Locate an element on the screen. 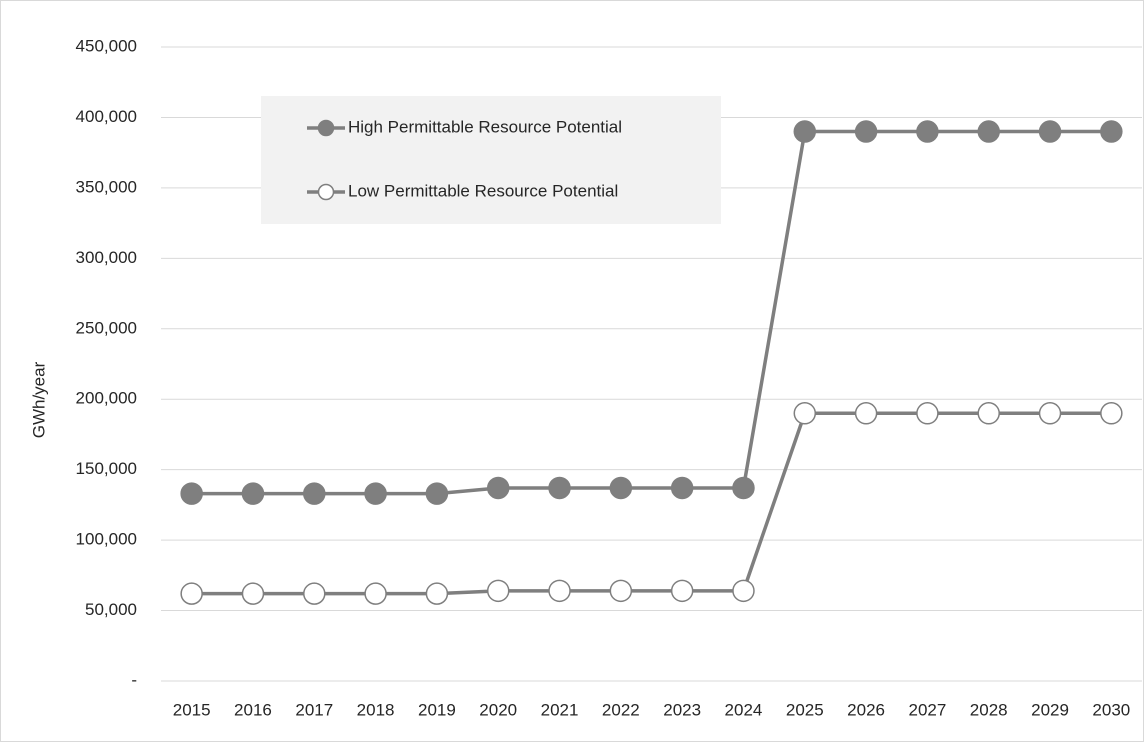 This screenshot has height=742, width=1144. y-tick-label: 150,000 is located at coordinates (106, 468).